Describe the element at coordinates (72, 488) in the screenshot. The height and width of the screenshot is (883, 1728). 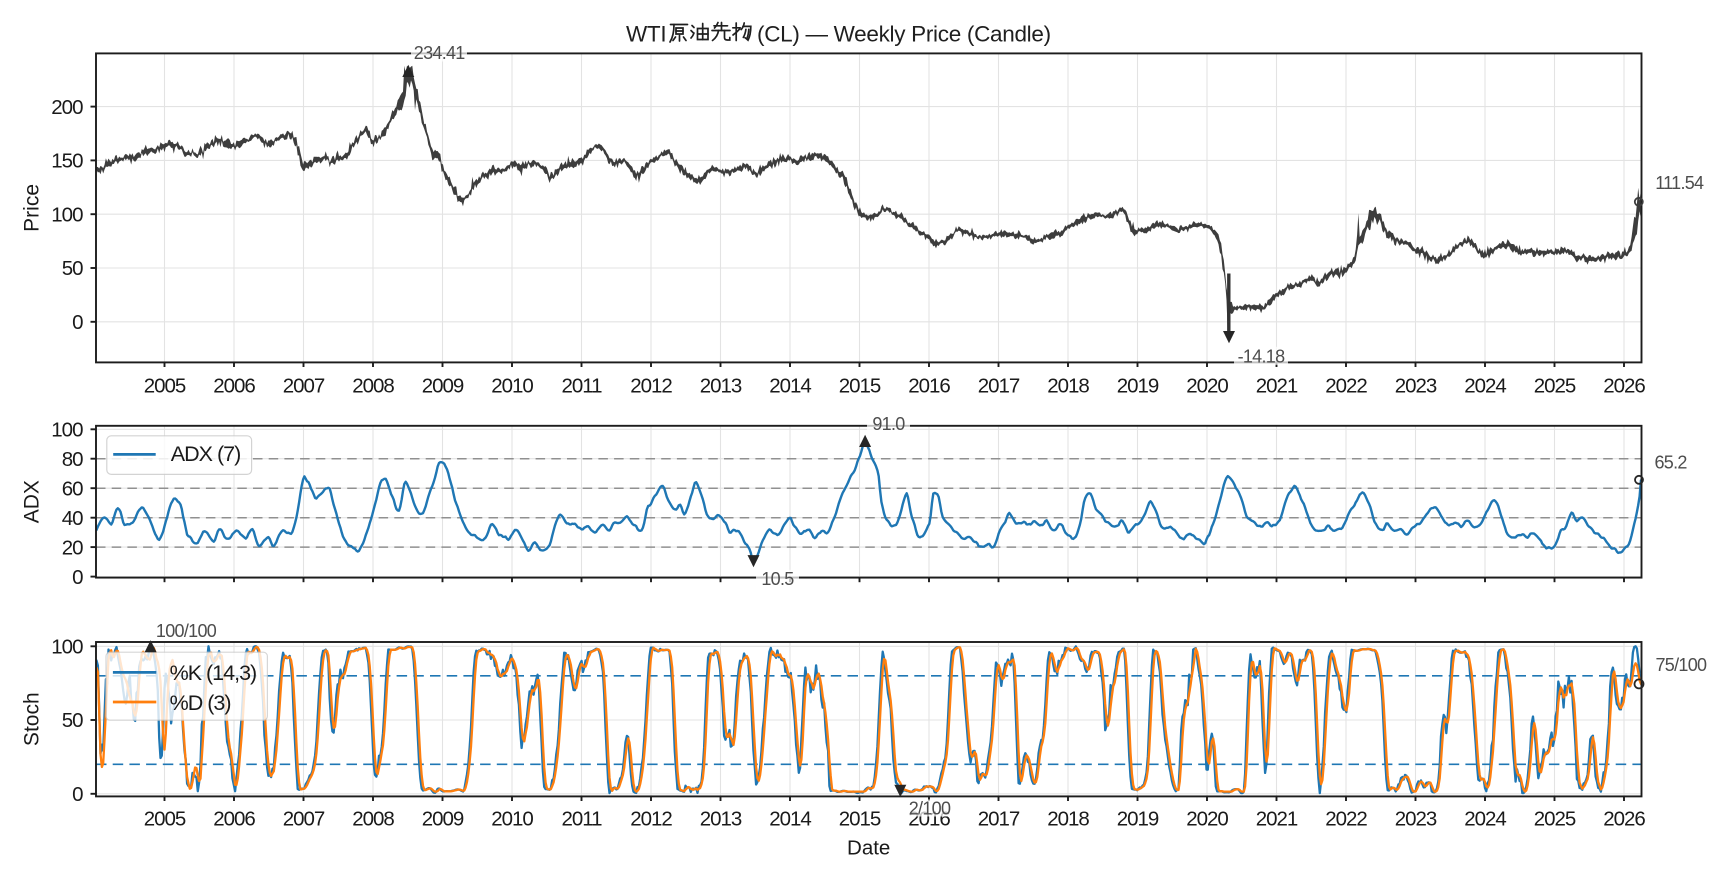
I see `svg-text: 60` at that location.